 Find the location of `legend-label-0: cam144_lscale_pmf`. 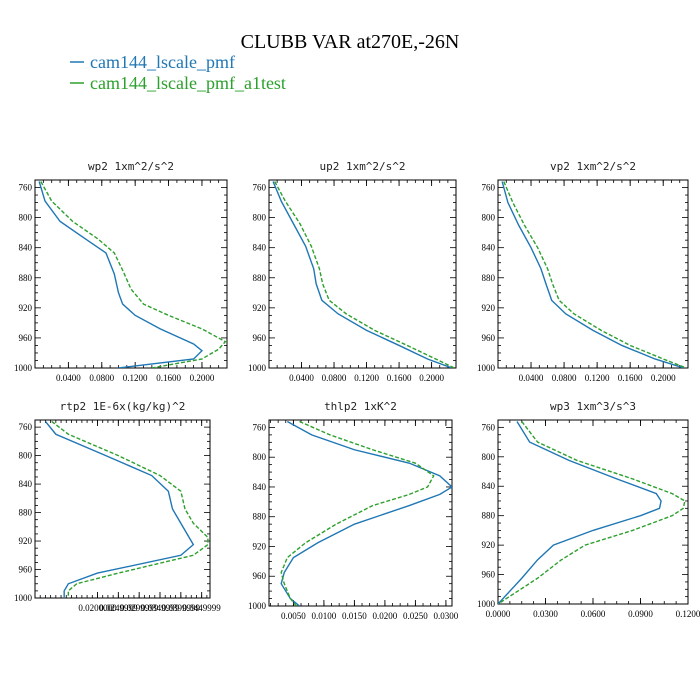

legend-label-0: cam144_lscale_pmf is located at coordinates (162, 62).